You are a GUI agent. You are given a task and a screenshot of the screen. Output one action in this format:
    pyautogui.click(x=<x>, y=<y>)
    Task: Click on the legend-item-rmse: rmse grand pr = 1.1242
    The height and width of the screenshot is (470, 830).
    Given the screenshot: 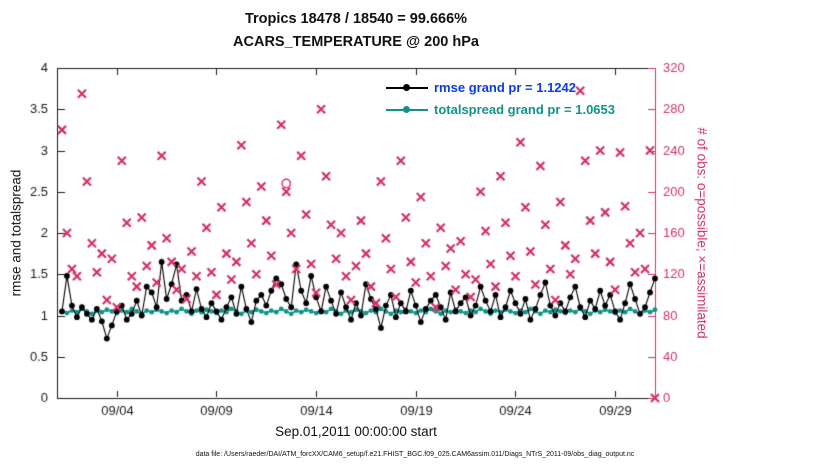 What is the action you would take?
    pyautogui.click(x=500, y=87)
    